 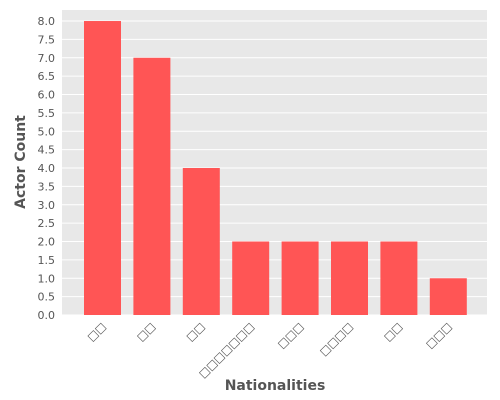 What do you see at coordinates (47, 278) in the screenshot?
I see `y-tick-label: 1.0` at bounding box center [47, 278].